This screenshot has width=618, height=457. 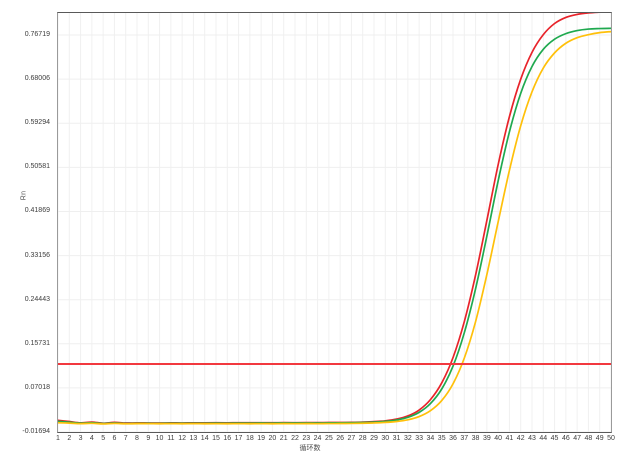 I want to click on x-tick-label: 44, so click(x=543, y=438).